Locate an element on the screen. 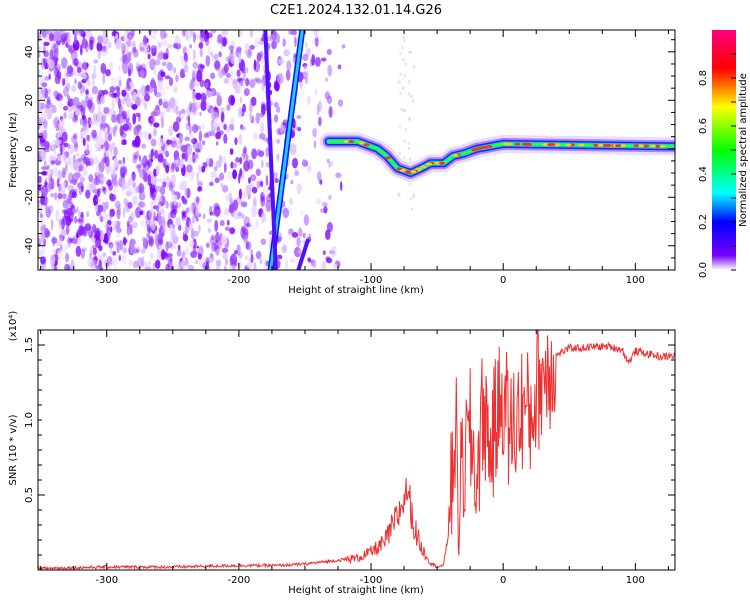 The image size is (750, 600). top-x-axis-label: Height of straight line (km) is located at coordinates (356, 290).